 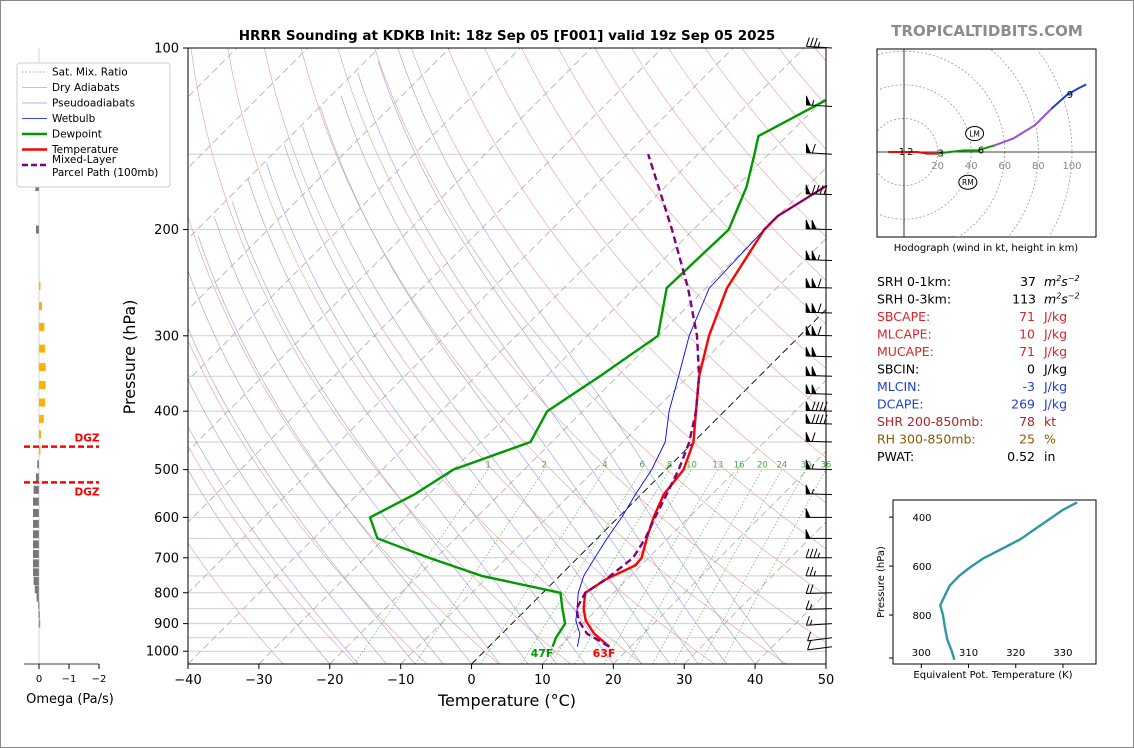 I want to click on theta-e-ytick-label: 400, so click(x=921, y=518).